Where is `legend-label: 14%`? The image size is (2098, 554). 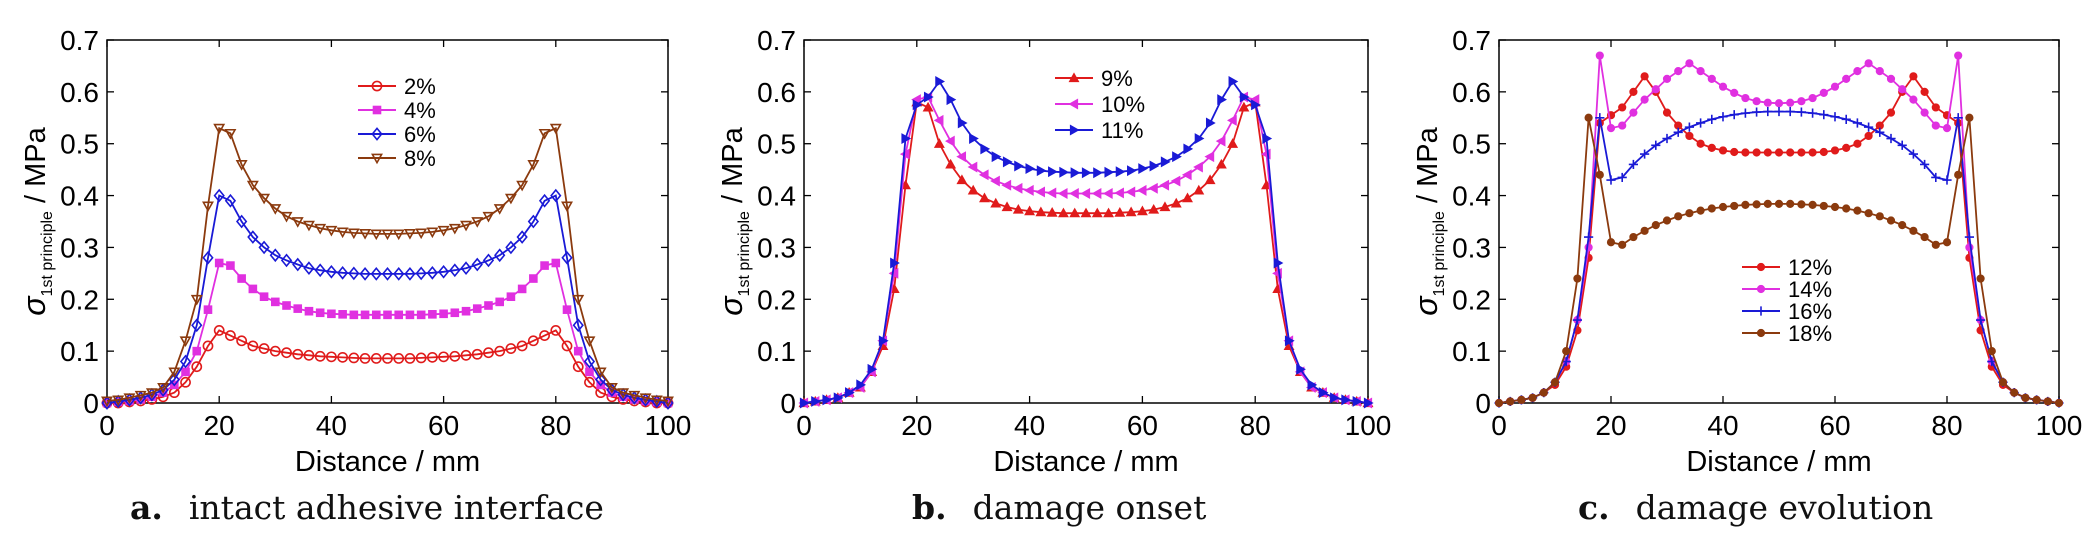 legend-label: 14% is located at coordinates (1810, 289).